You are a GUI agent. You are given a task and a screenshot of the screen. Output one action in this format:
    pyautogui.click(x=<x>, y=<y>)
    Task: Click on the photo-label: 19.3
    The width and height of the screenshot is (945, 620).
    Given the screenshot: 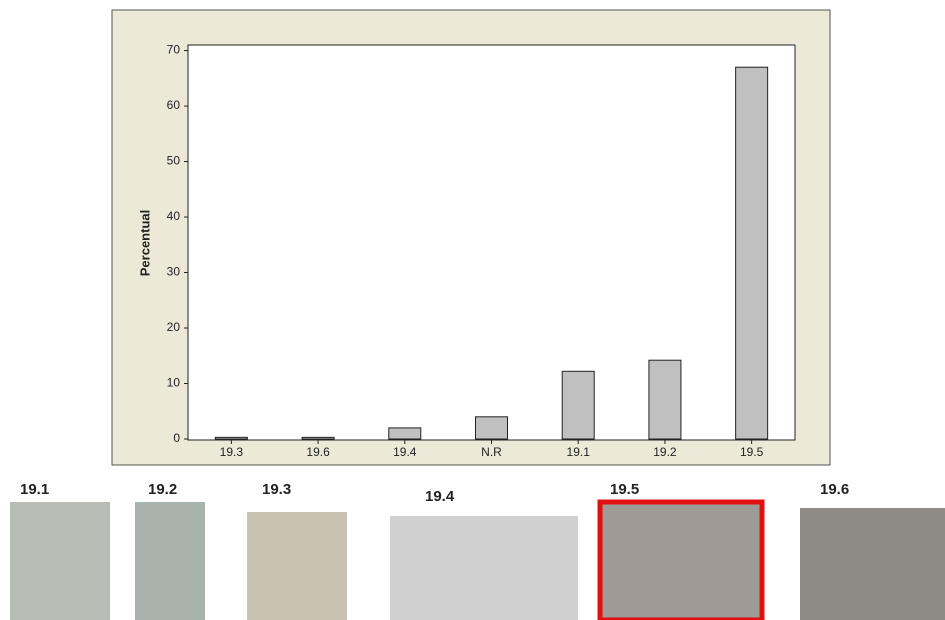 What is the action you would take?
    pyautogui.click(x=276, y=489)
    